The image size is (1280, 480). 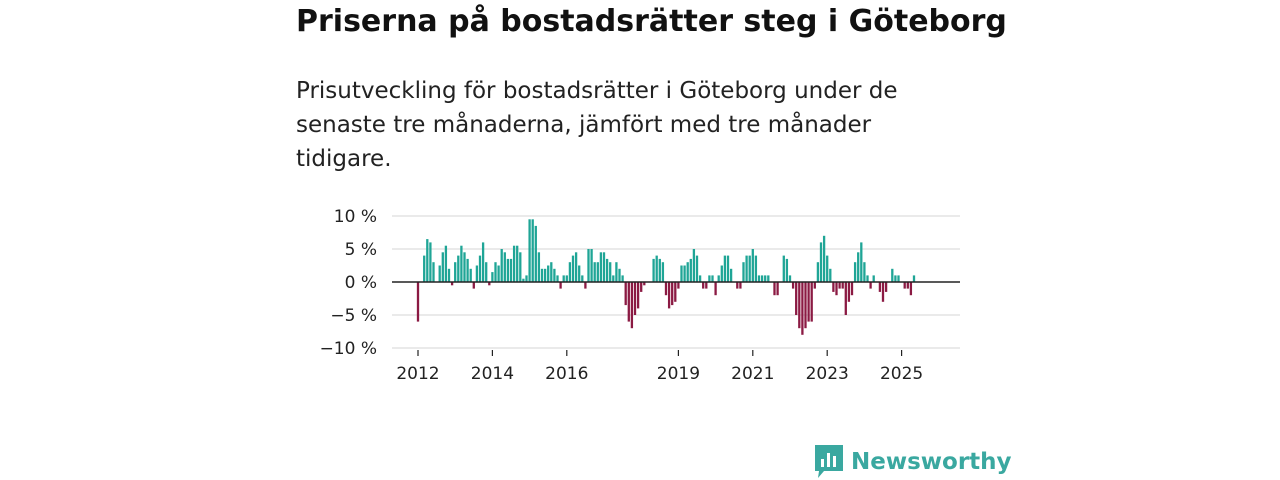 What do you see at coordinates (361, 283) in the screenshot?
I see `y-tick-label: 0 %` at bounding box center [361, 283].